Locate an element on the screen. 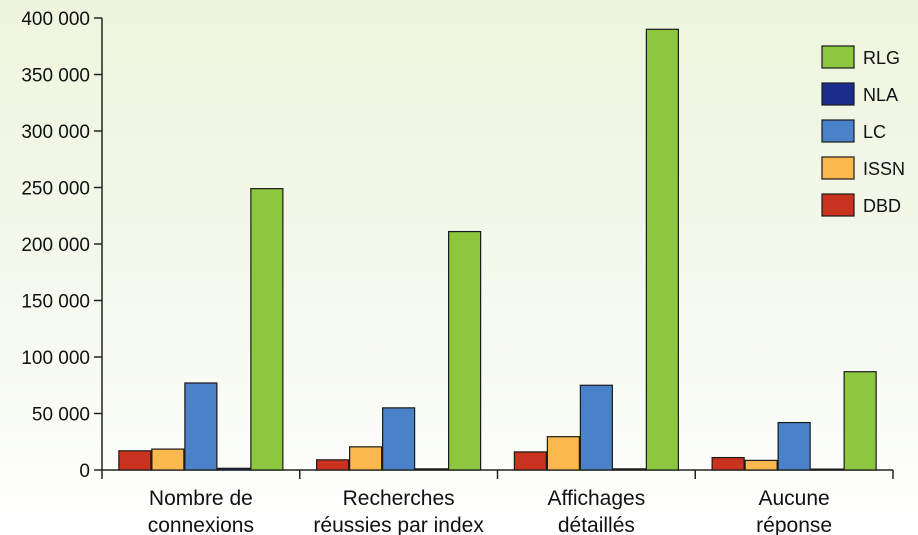  y-tick-label: 300 000 is located at coordinates (55, 132).